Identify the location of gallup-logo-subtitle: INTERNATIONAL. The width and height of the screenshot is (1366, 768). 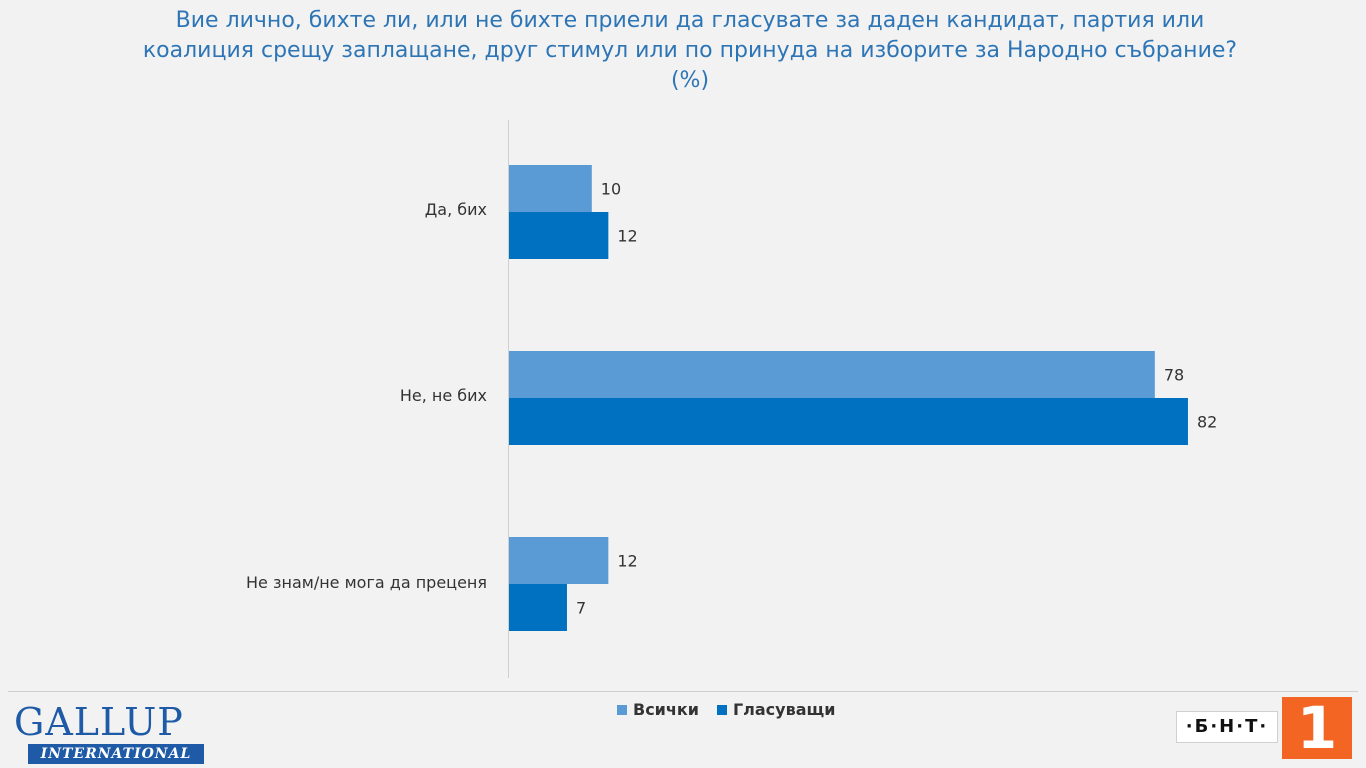
(116, 754).